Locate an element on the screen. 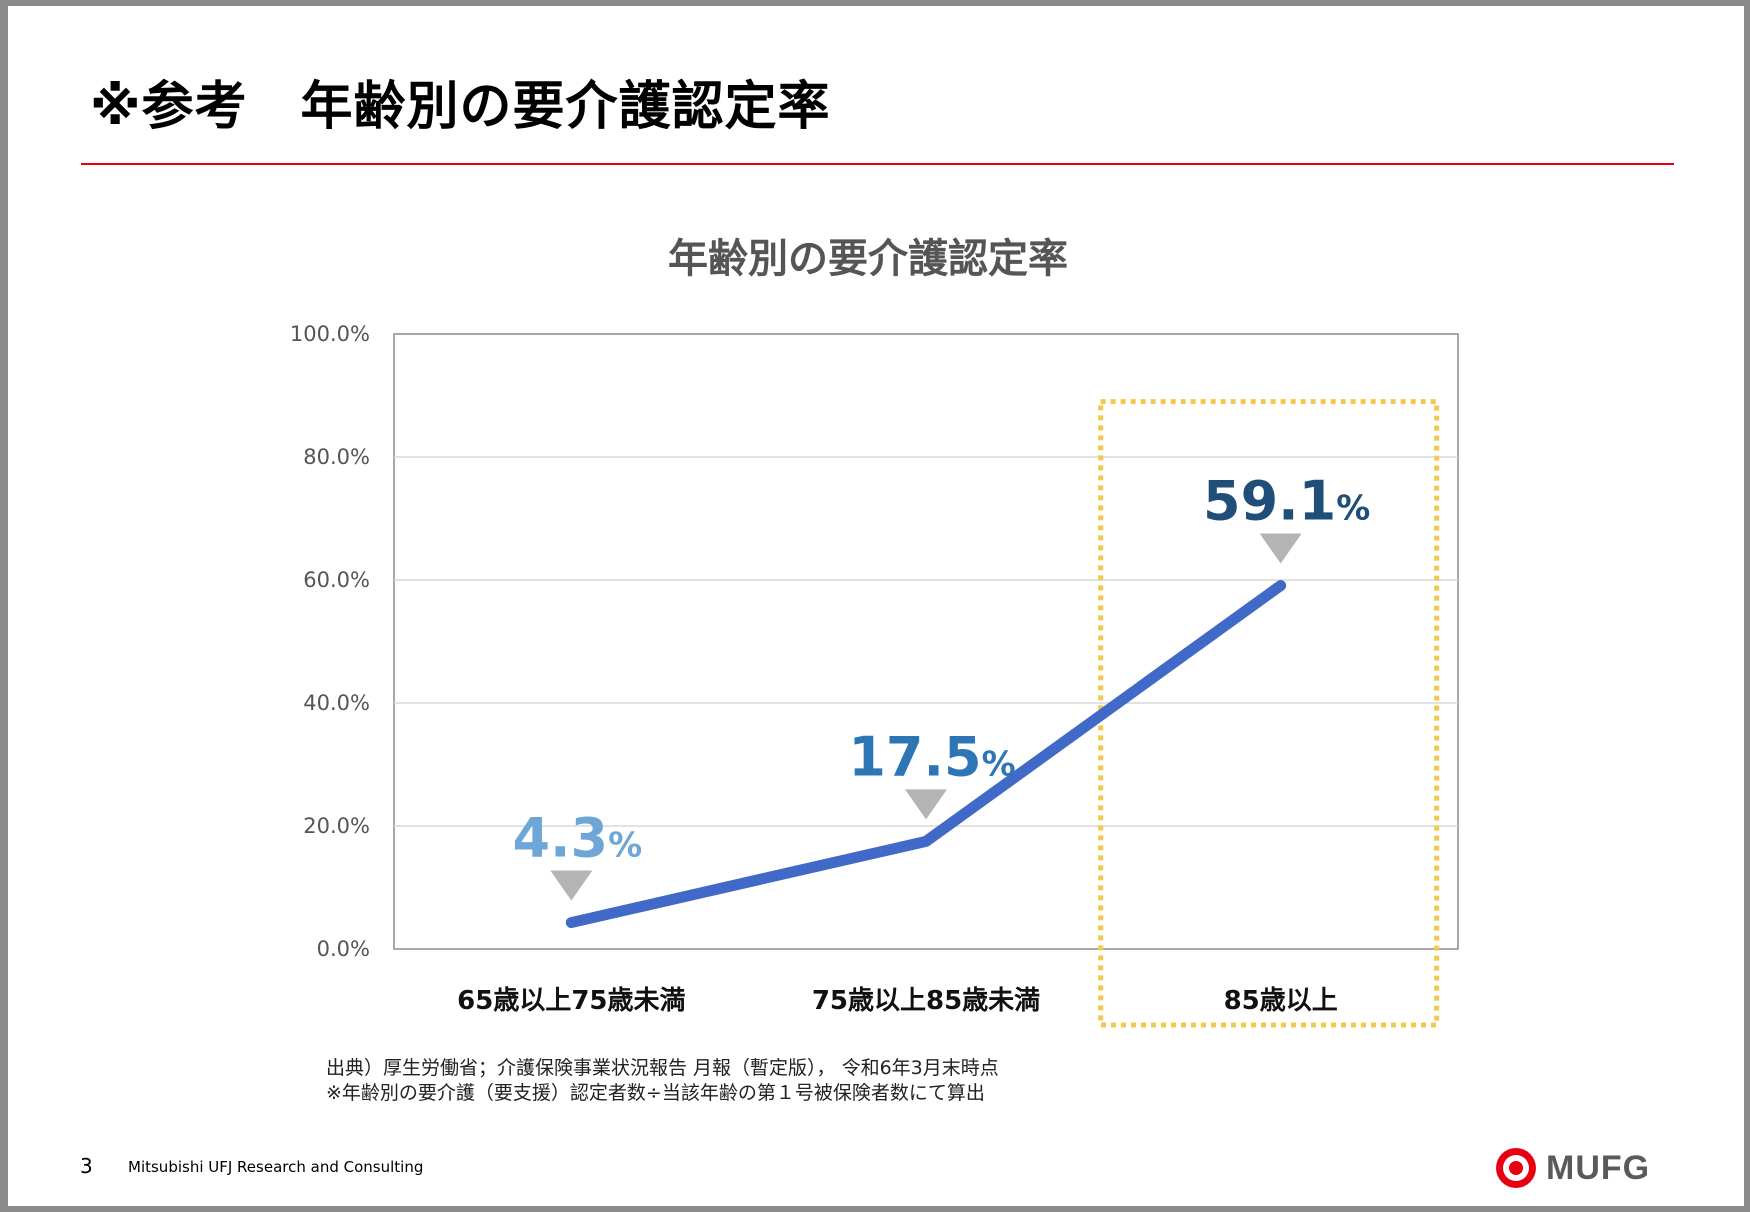 This screenshot has height=1212, width=1750. data-label: 4.3% is located at coordinates (577, 838).